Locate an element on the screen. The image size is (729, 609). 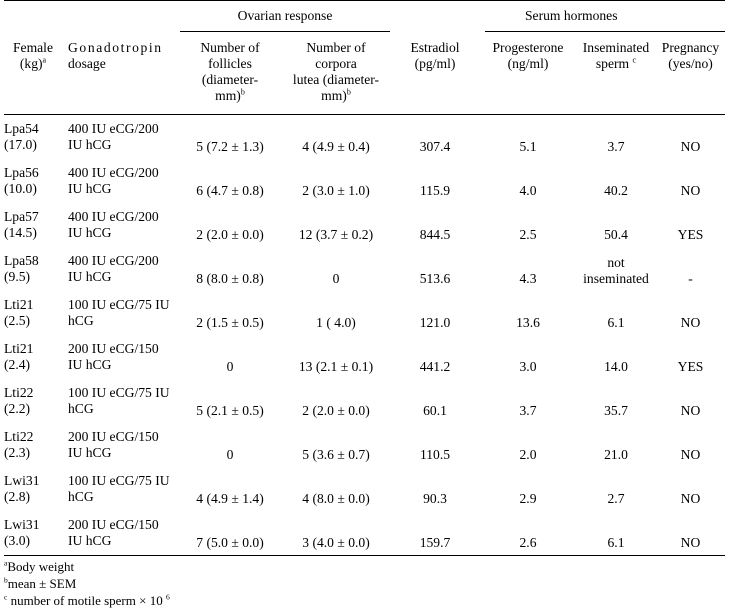
results-table: Ovarian response Serum hormones is located at coordinates (364, 16).